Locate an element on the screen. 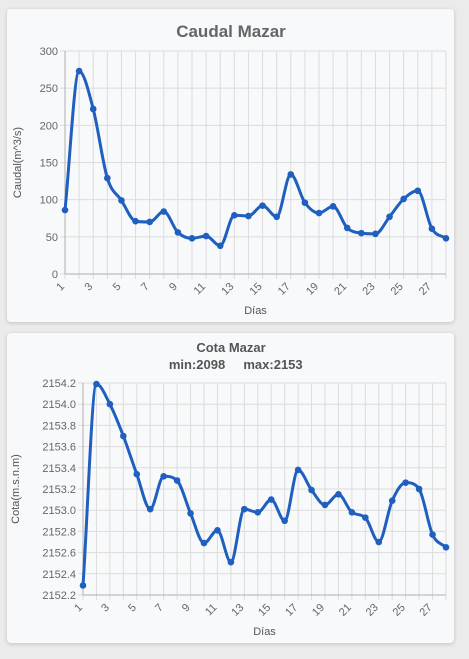 Image resolution: width=469 pixels, height=659 pixels. y-tick-label: 200 is located at coordinates (49, 126).